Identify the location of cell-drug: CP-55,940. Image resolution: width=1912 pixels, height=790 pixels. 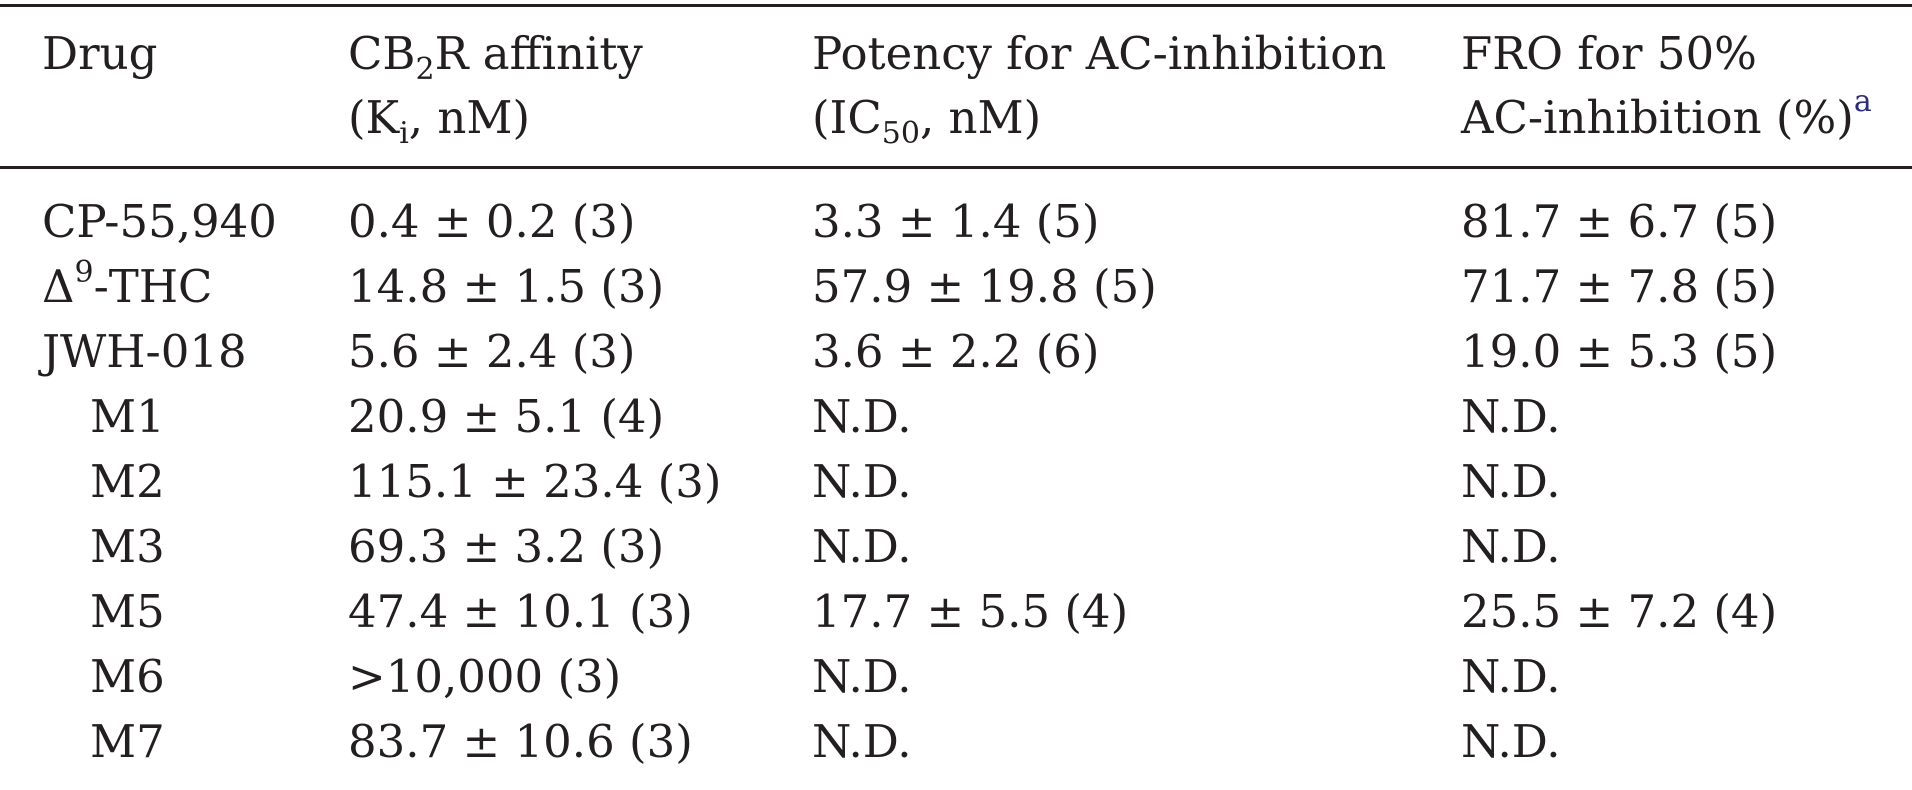
(159, 221).